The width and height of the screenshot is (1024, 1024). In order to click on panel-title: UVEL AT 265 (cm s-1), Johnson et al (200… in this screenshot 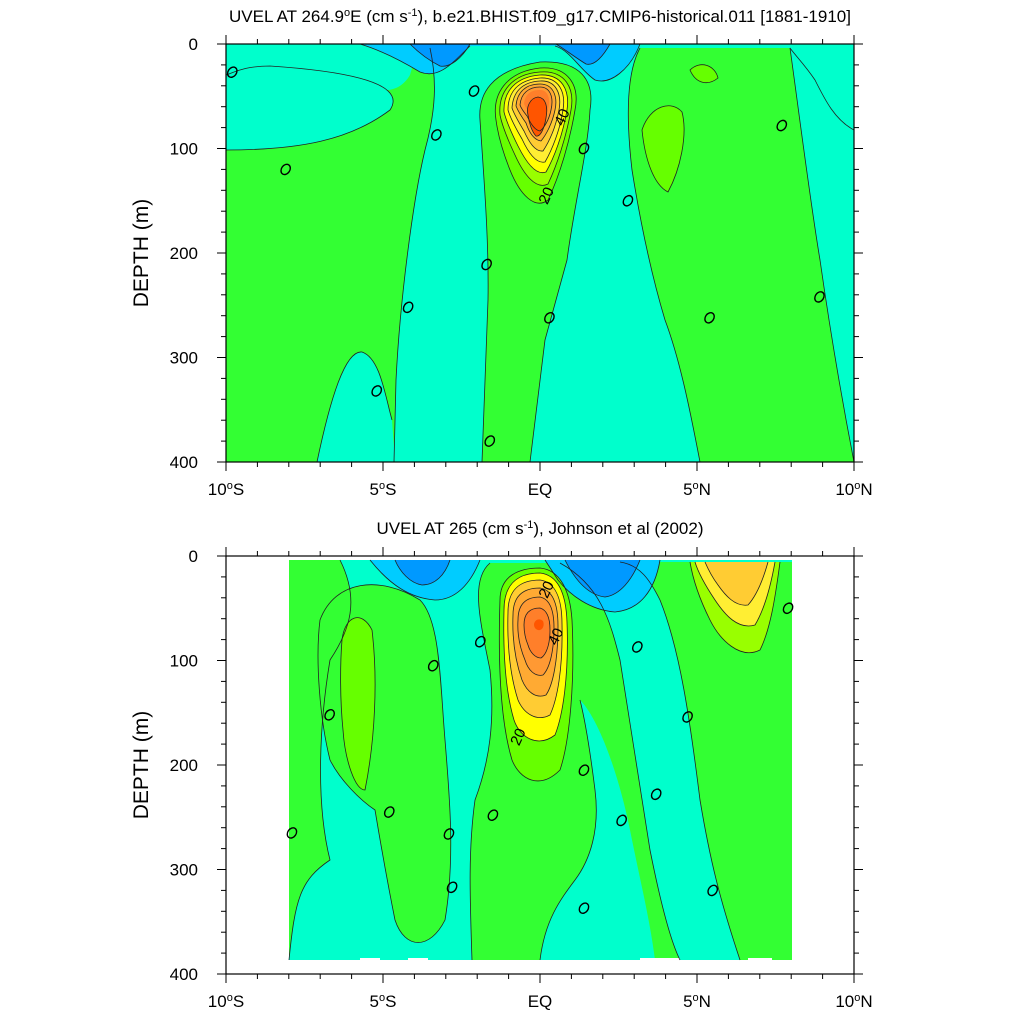, I will do `click(540, 528)`.